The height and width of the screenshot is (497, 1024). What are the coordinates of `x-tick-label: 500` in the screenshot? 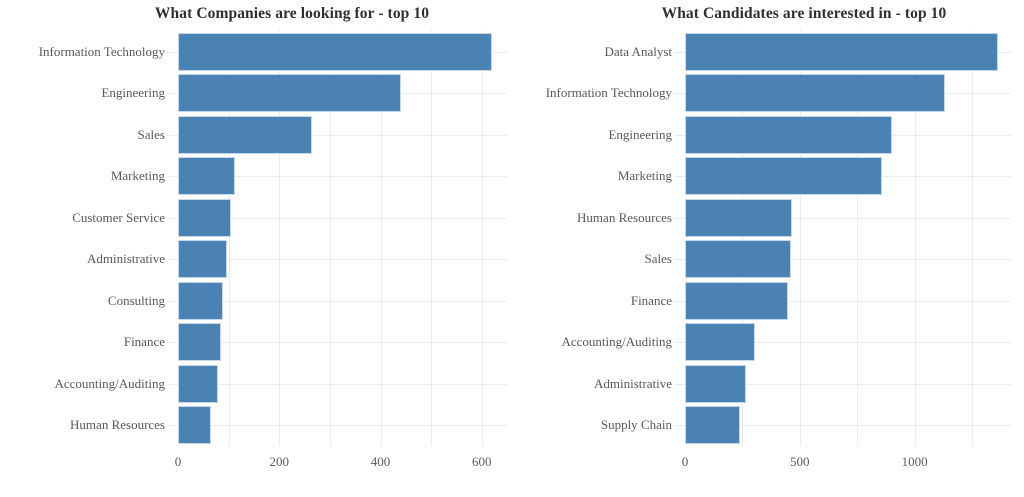 It's located at (800, 461).